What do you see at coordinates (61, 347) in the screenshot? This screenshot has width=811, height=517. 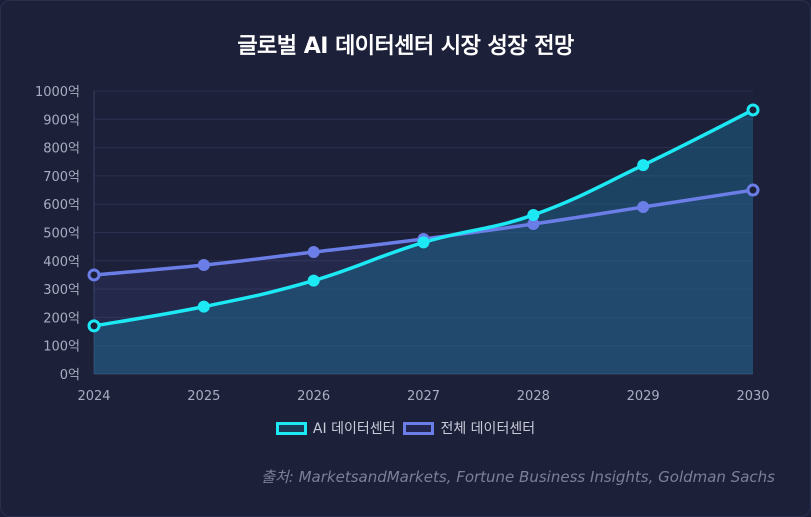 I see `y-tick-label: 100억` at bounding box center [61, 347].